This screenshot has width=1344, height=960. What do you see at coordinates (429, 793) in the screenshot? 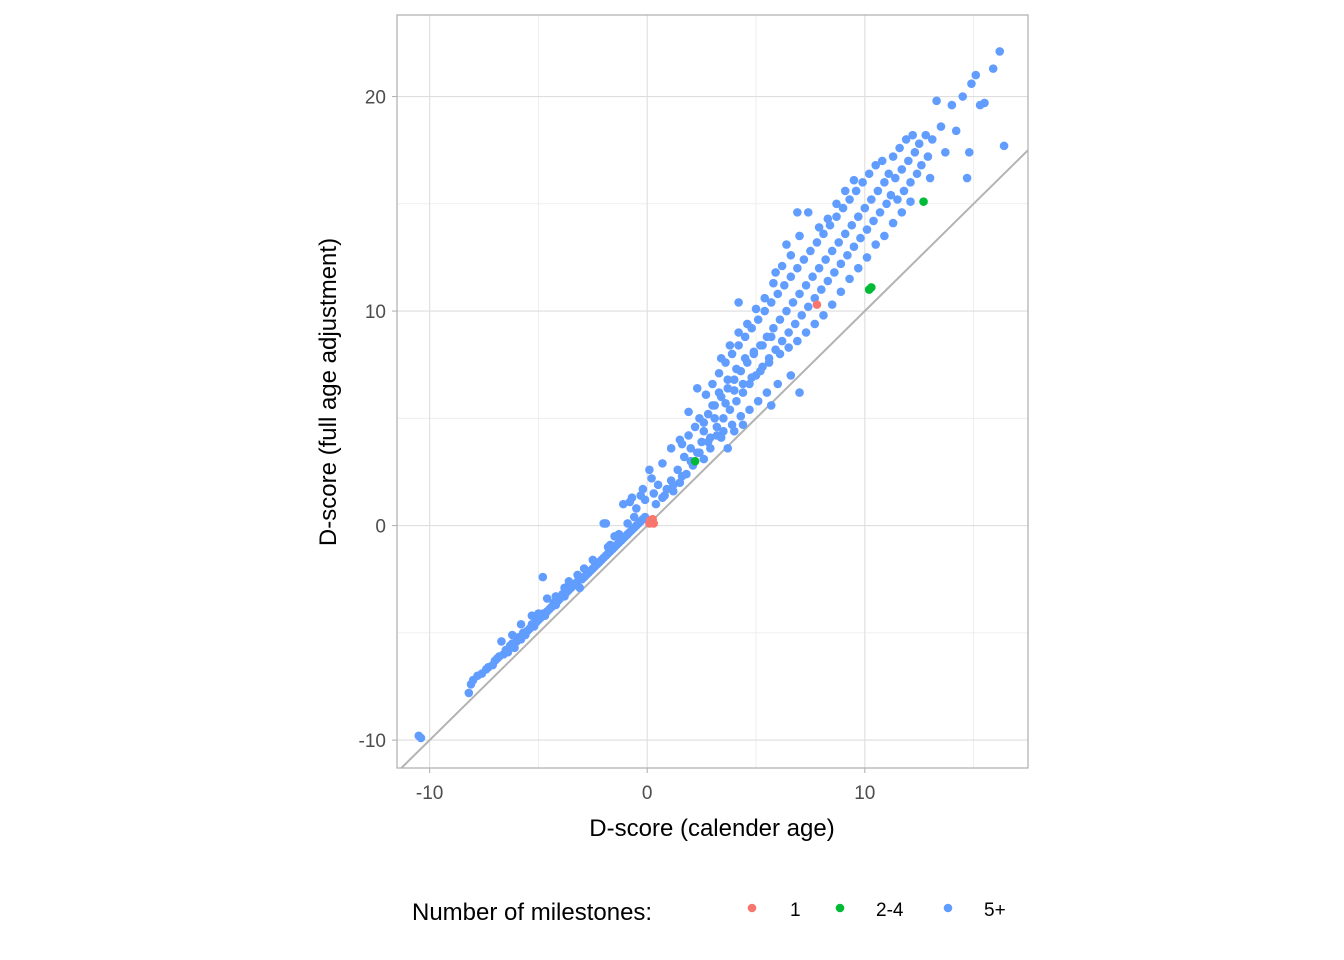
I see `x-tick-label: -10` at bounding box center [429, 793].